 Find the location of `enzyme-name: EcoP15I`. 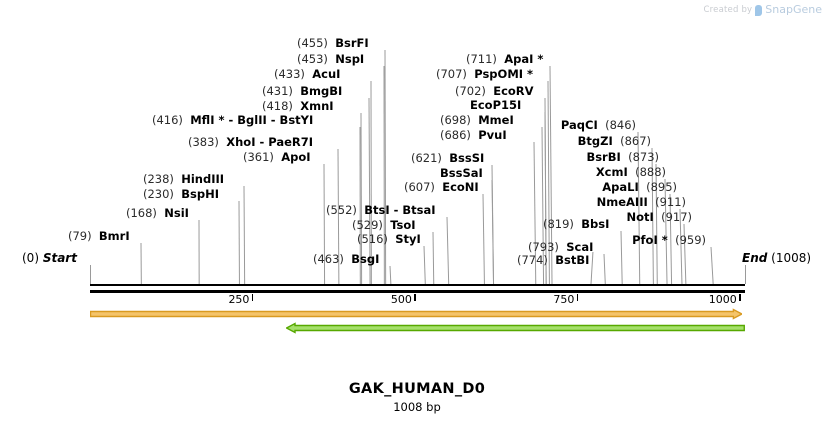

enzyme-name: EcoP15I is located at coordinates (496, 105).